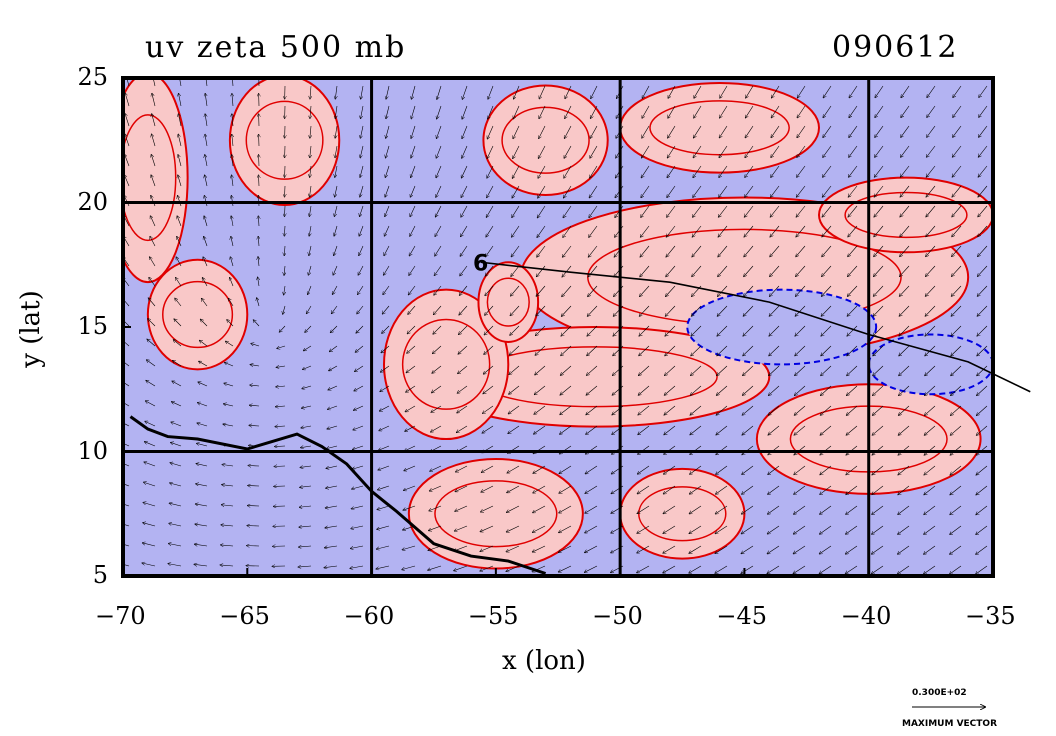 This screenshot has width=1056, height=736. What do you see at coordinates (369, 616) in the screenshot?
I see `x-tick-label: −60` at bounding box center [369, 616].